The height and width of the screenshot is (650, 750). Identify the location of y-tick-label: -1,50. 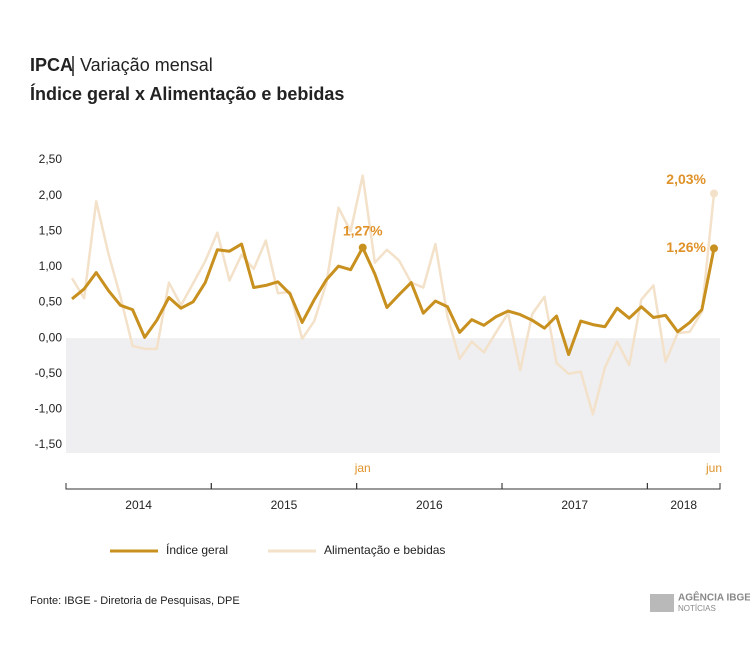
(49, 444).